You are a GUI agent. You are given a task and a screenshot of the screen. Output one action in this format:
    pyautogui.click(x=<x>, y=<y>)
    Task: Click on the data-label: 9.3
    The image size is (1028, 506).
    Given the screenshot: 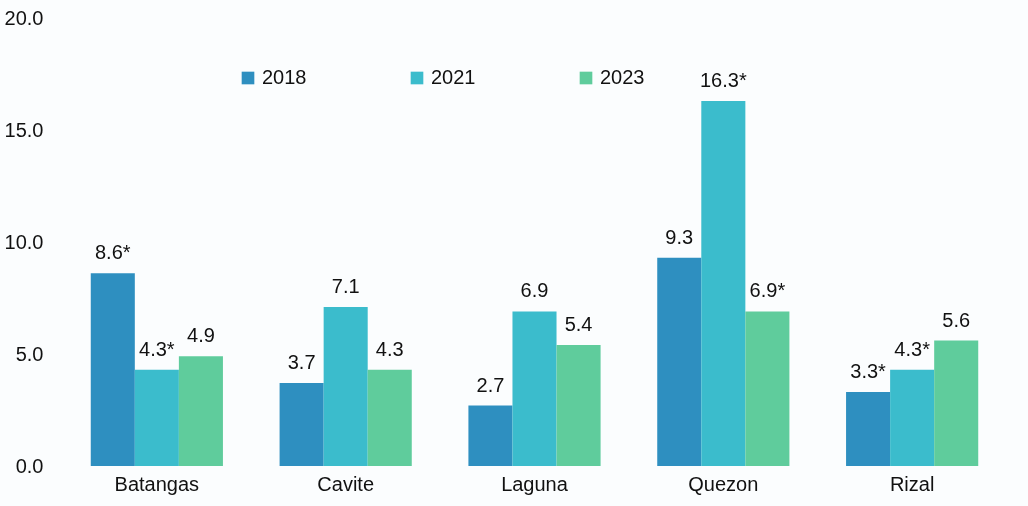 What is the action you would take?
    pyautogui.click(x=679, y=236)
    